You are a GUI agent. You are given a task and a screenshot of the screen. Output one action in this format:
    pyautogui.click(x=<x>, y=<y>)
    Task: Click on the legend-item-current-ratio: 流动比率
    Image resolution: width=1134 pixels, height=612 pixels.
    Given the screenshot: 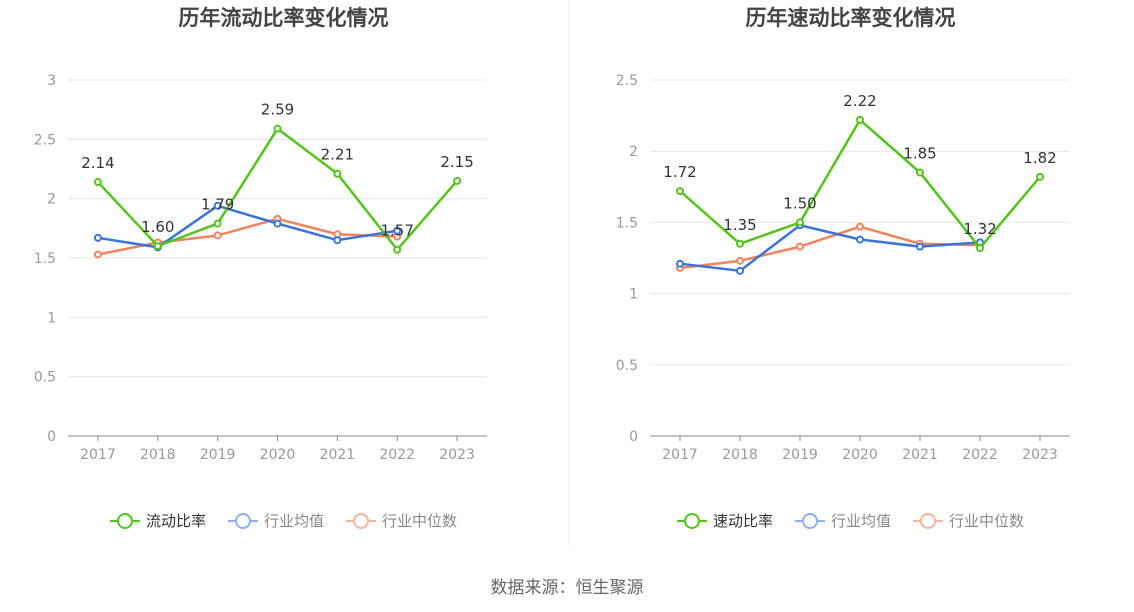 What is the action you would take?
    pyautogui.click(x=157, y=520)
    